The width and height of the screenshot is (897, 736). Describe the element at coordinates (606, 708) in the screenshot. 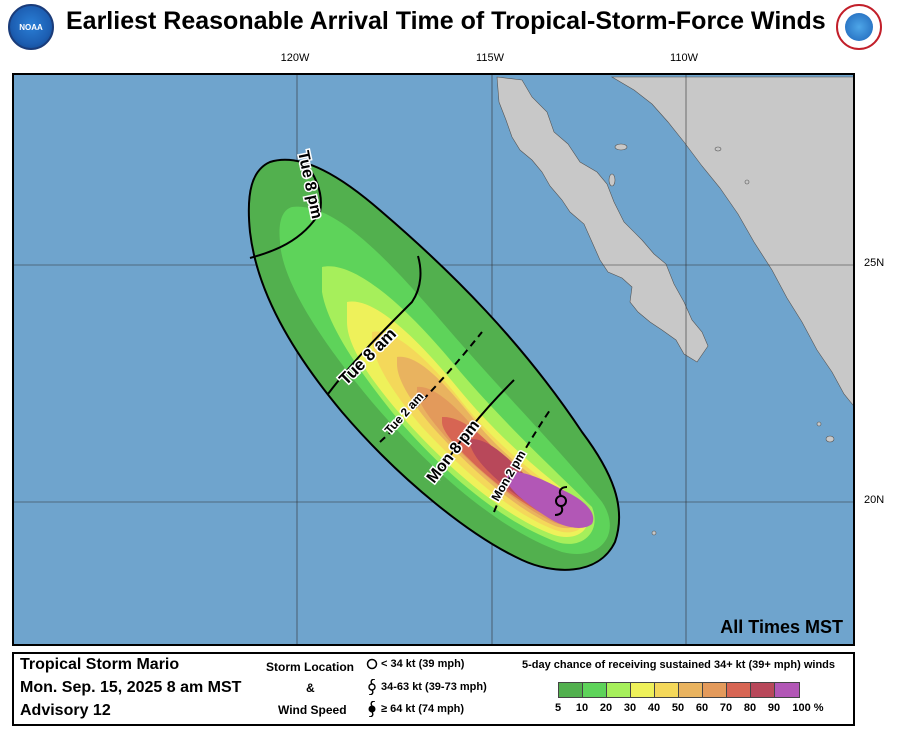

I see `probability-tick-label: 20` at that location.